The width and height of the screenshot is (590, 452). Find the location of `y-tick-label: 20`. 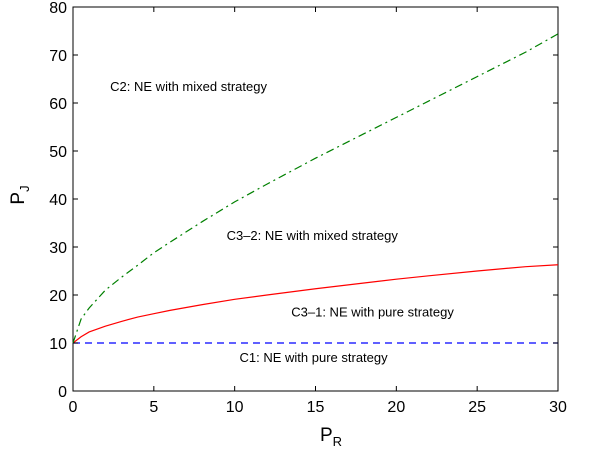

y-tick-label: 20 is located at coordinates (58, 296).